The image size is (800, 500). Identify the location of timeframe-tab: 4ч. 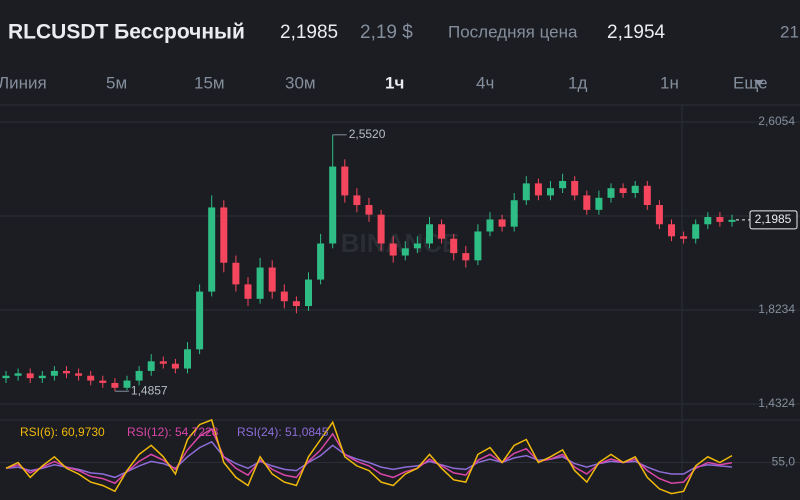
(485, 82).